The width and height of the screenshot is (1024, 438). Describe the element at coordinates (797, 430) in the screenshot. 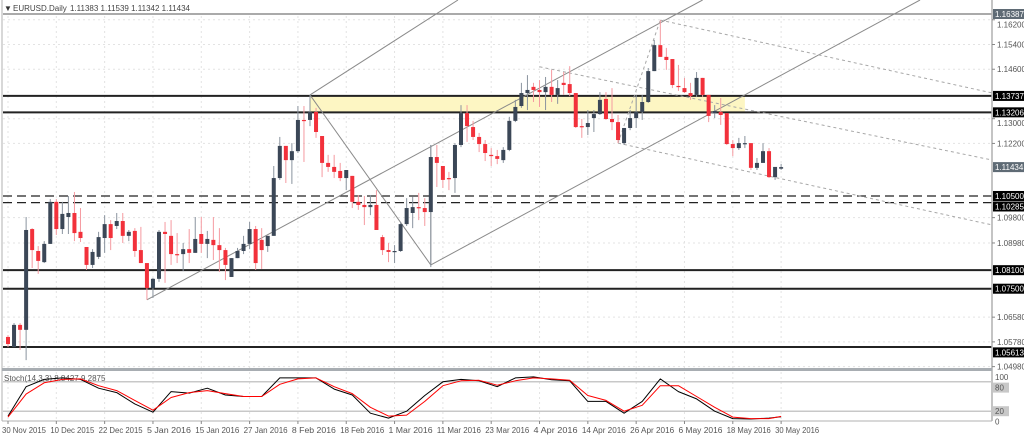

I see `time-tick-label: 30 May 2016` at that location.